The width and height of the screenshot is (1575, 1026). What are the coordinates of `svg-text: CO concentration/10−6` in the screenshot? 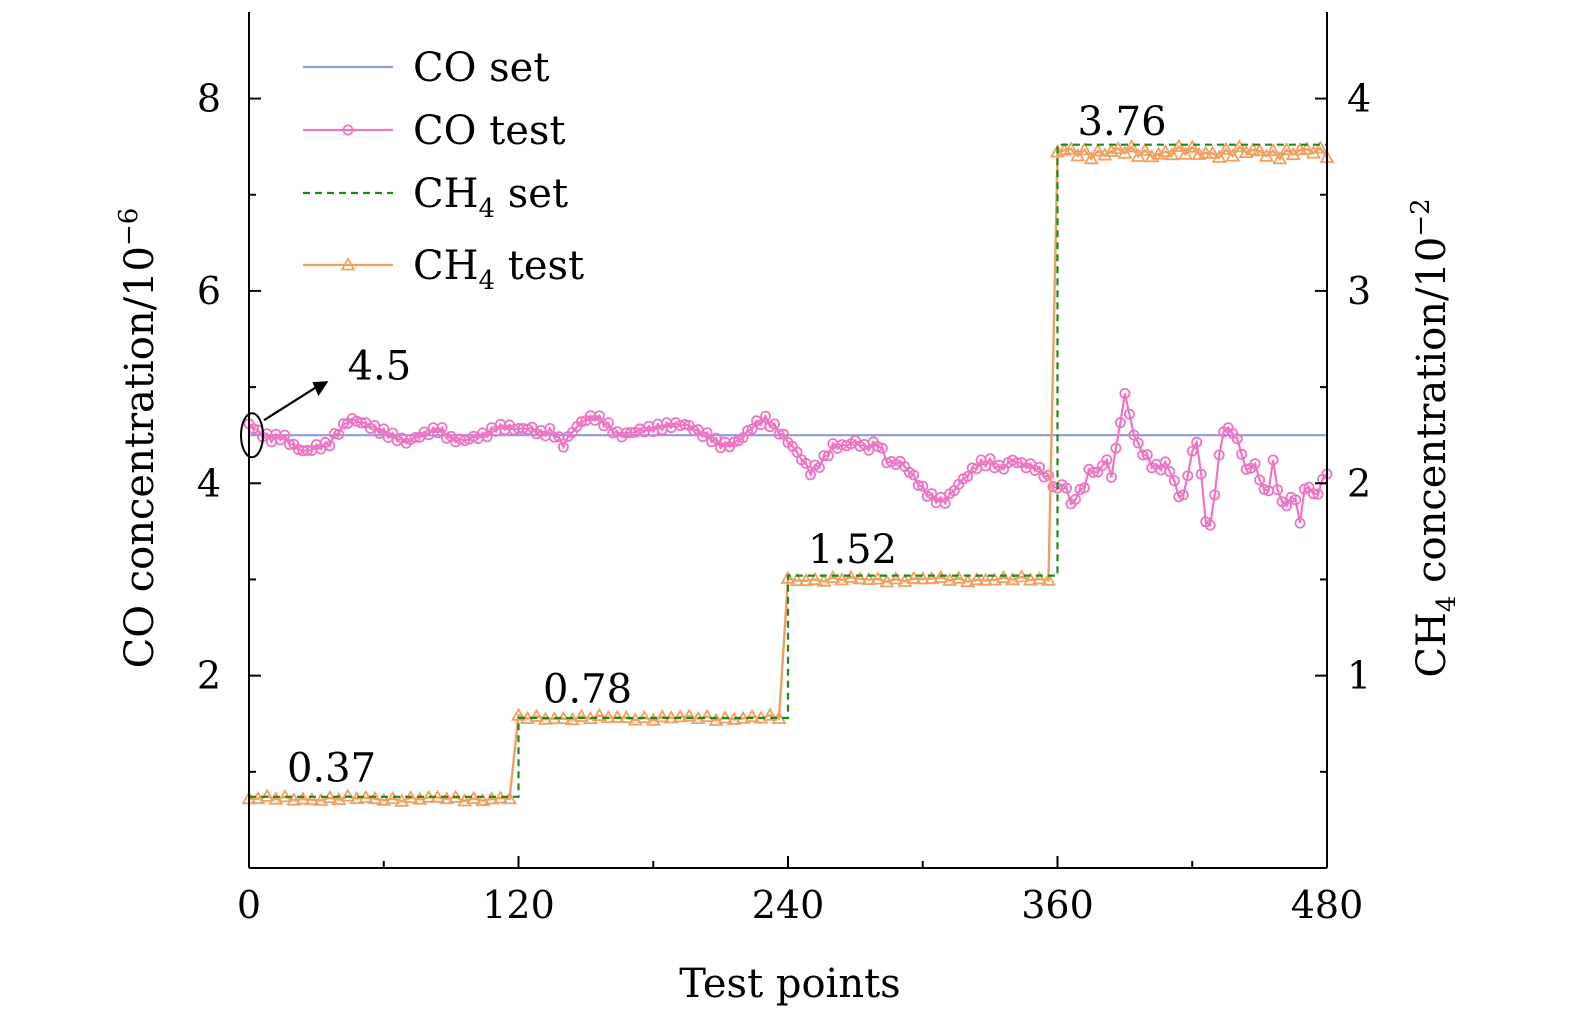 It's located at (138, 438).